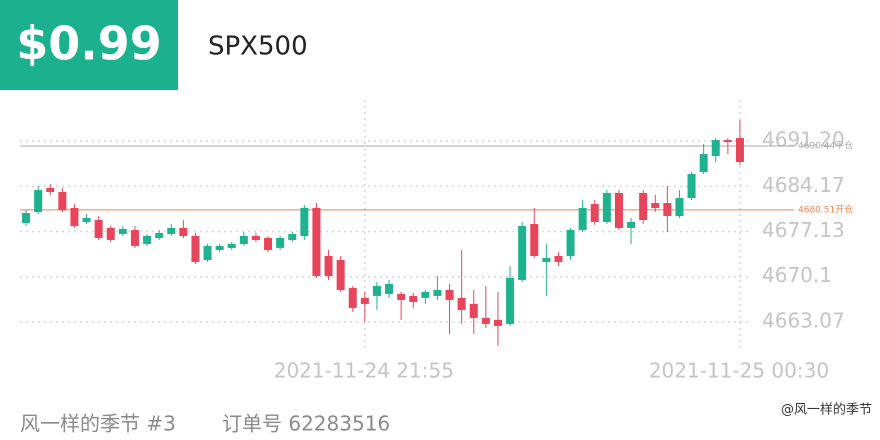 This screenshot has width=880, height=440. I want to click on price-badge, so click(89, 45).